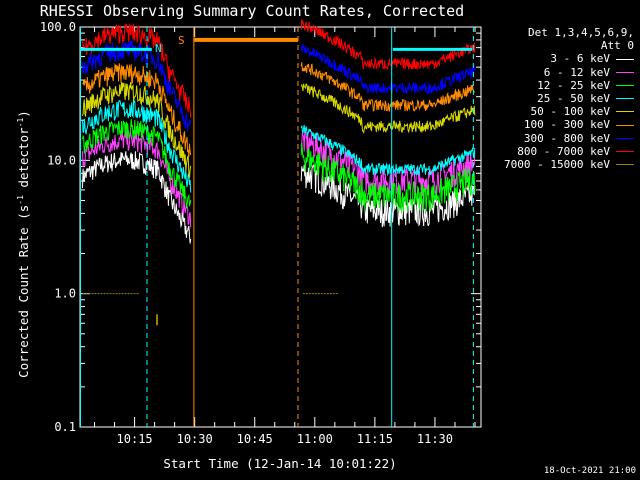  I want to click on legend-label: 7000 - 15000 keV, so click(557, 165).